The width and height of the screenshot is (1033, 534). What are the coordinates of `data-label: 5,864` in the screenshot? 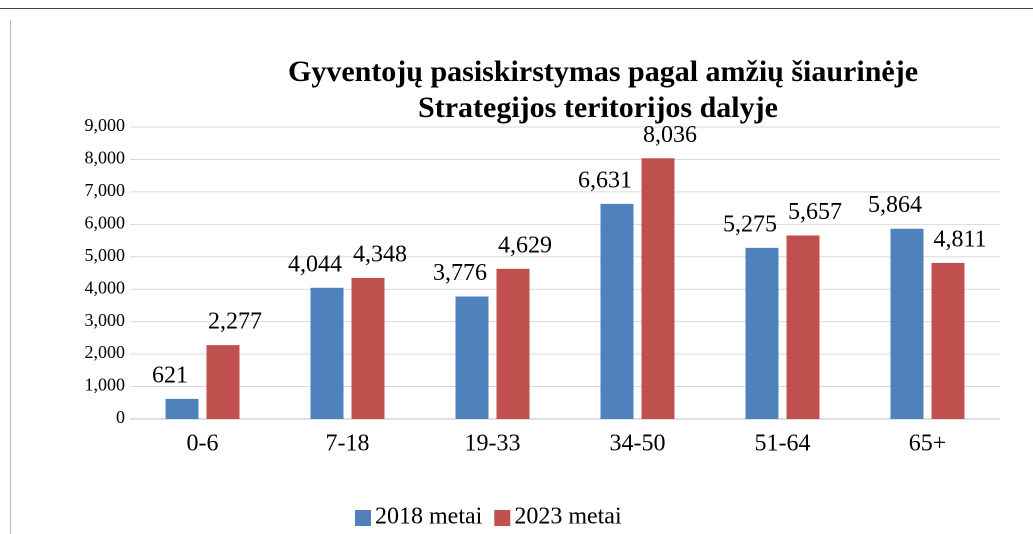 It's located at (895, 205).